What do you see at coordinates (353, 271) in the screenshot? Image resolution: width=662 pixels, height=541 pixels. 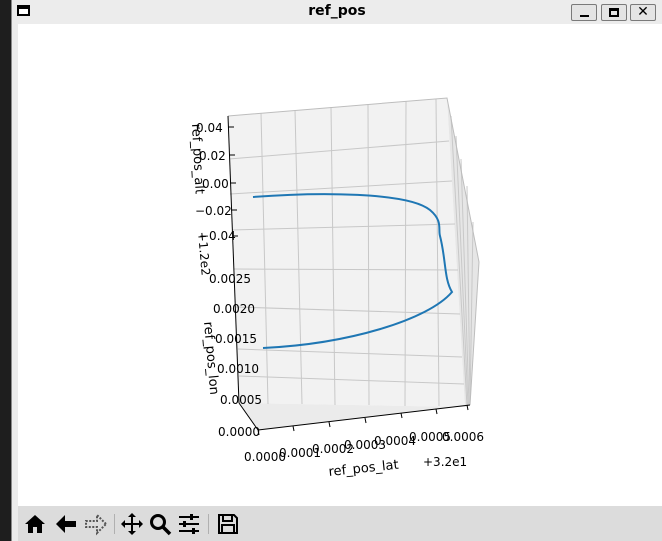 I see `data-line` at bounding box center [353, 271].